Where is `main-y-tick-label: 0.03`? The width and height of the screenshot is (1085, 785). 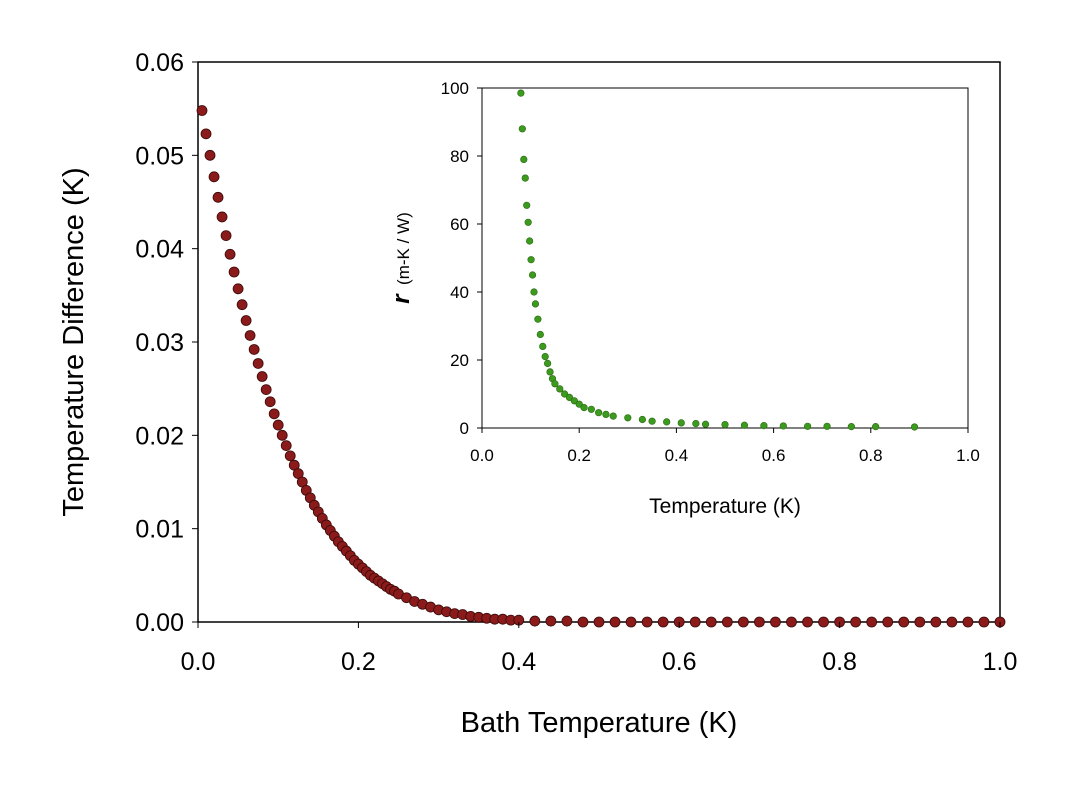 main-y-tick-label: 0.03 is located at coordinates (159, 343).